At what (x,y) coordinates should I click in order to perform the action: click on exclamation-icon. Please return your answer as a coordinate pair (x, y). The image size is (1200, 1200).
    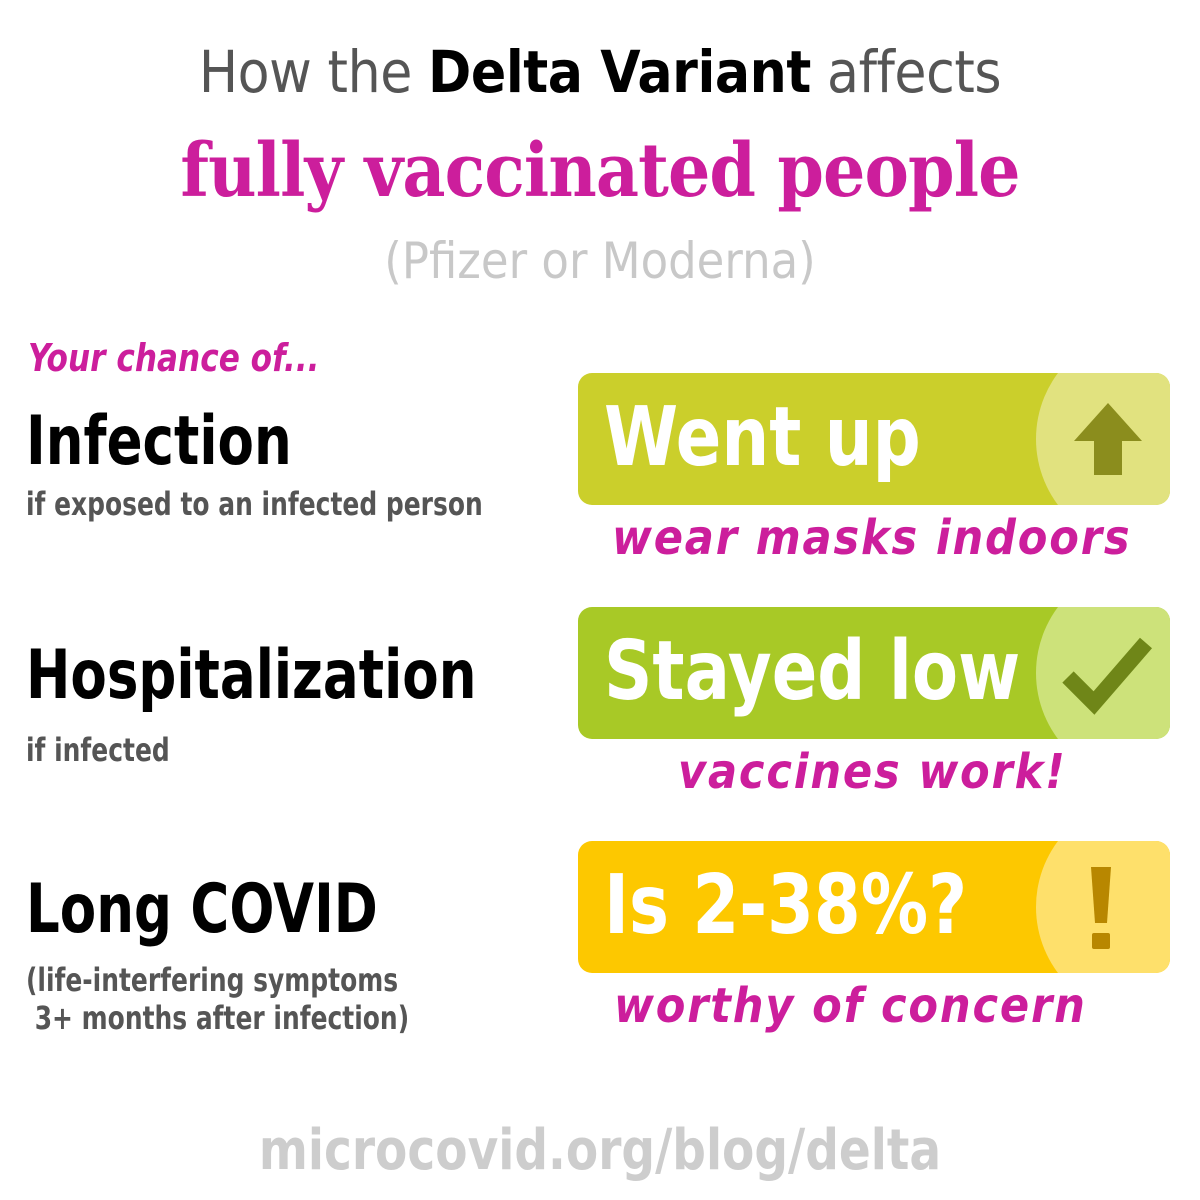
    Looking at the image, I should click on (1101, 908).